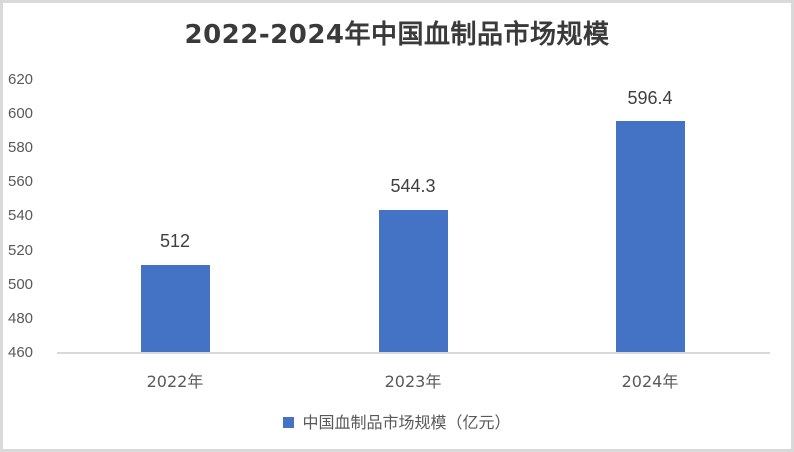 Image resolution: width=794 pixels, height=452 pixels. What do you see at coordinates (289, 422) in the screenshot?
I see `legend-swatch-icon` at bounding box center [289, 422].